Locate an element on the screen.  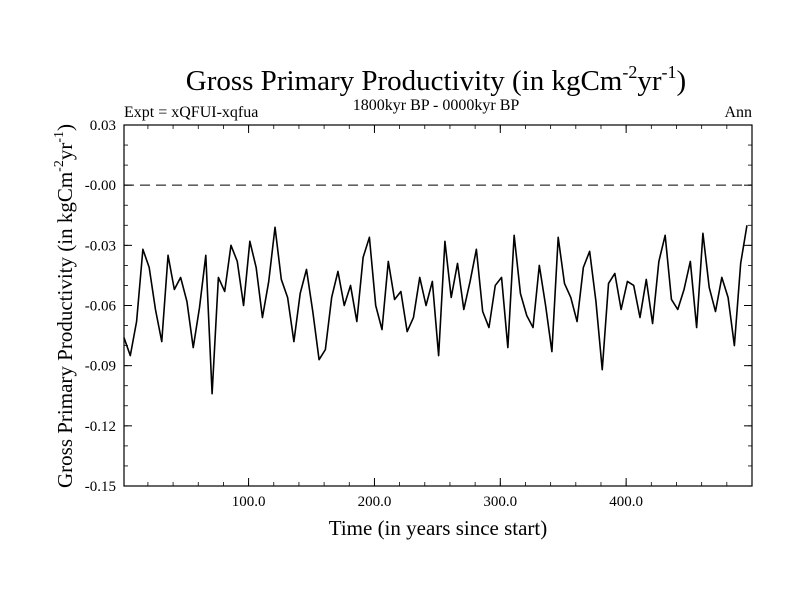
x-axis-label: Time (in years since start) is located at coordinates (438, 528).